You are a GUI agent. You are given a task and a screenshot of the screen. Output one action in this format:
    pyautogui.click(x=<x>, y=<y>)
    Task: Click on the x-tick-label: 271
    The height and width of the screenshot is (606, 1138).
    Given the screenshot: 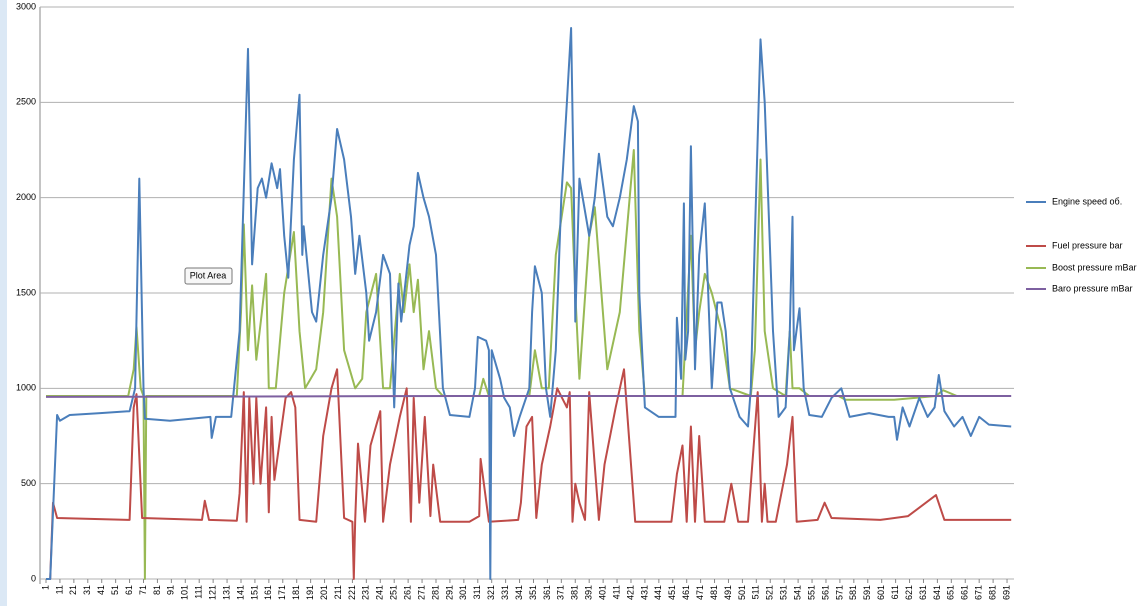 What is the action you would take?
    pyautogui.click(x=421, y=592)
    